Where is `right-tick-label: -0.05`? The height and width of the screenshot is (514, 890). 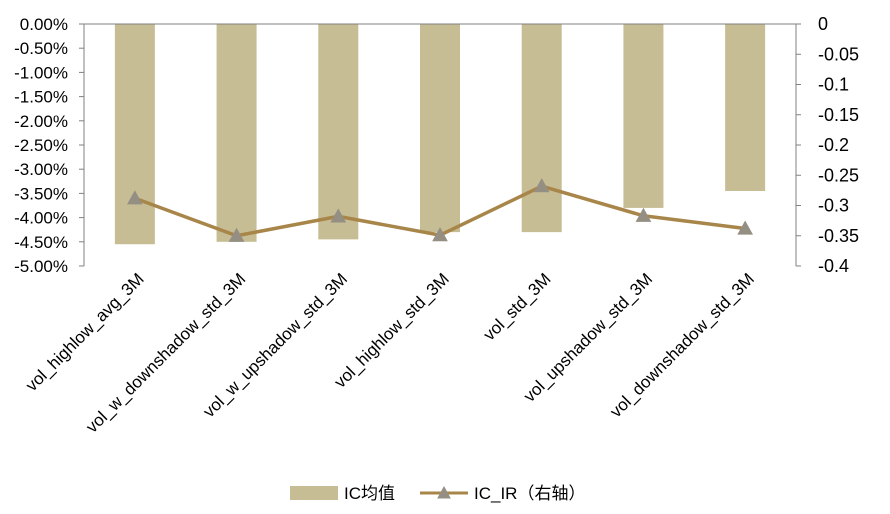
right-tick-label: -0.05 is located at coordinates (838, 54).